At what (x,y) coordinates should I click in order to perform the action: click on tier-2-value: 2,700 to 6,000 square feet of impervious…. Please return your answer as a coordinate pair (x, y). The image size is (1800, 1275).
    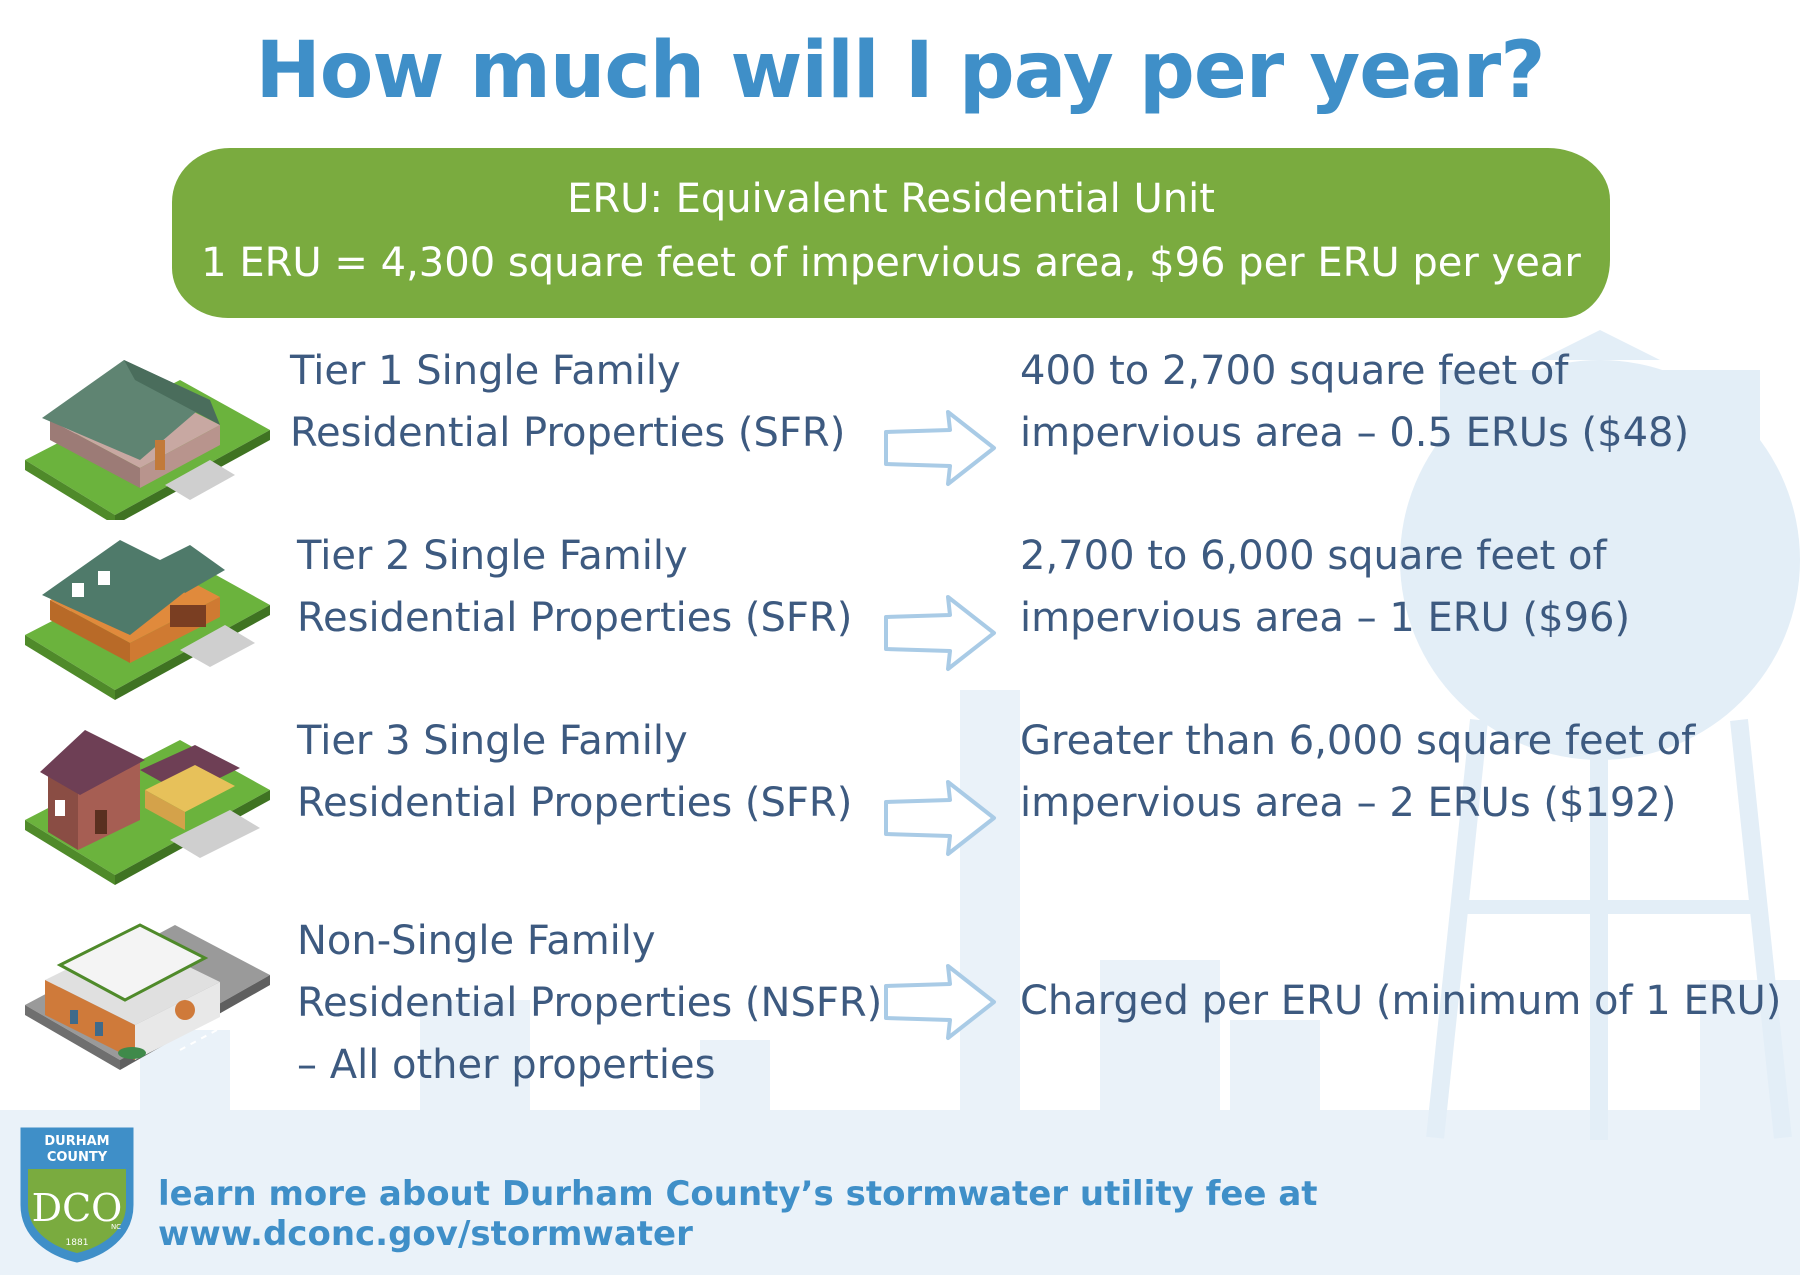
    Looking at the image, I should click on (1325, 587).